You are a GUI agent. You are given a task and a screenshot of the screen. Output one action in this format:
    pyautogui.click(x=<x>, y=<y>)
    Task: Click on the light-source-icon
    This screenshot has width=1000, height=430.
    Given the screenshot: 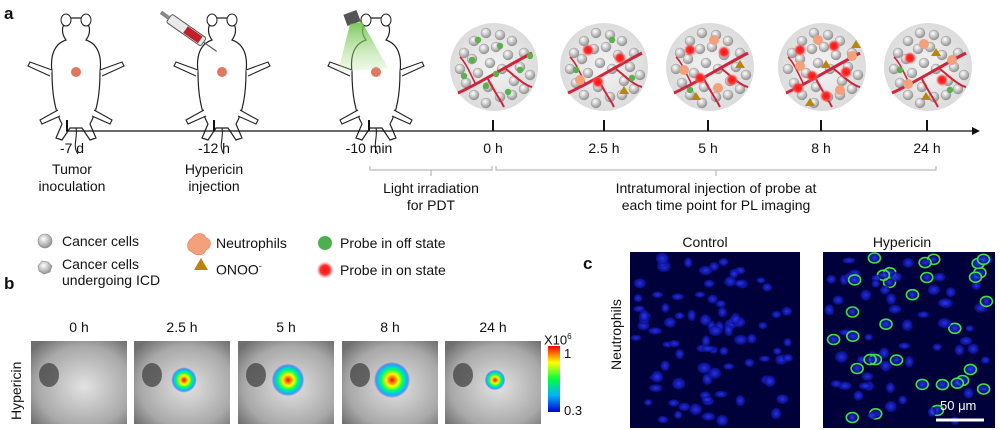 What is the action you would take?
    pyautogui.click(x=363, y=40)
    